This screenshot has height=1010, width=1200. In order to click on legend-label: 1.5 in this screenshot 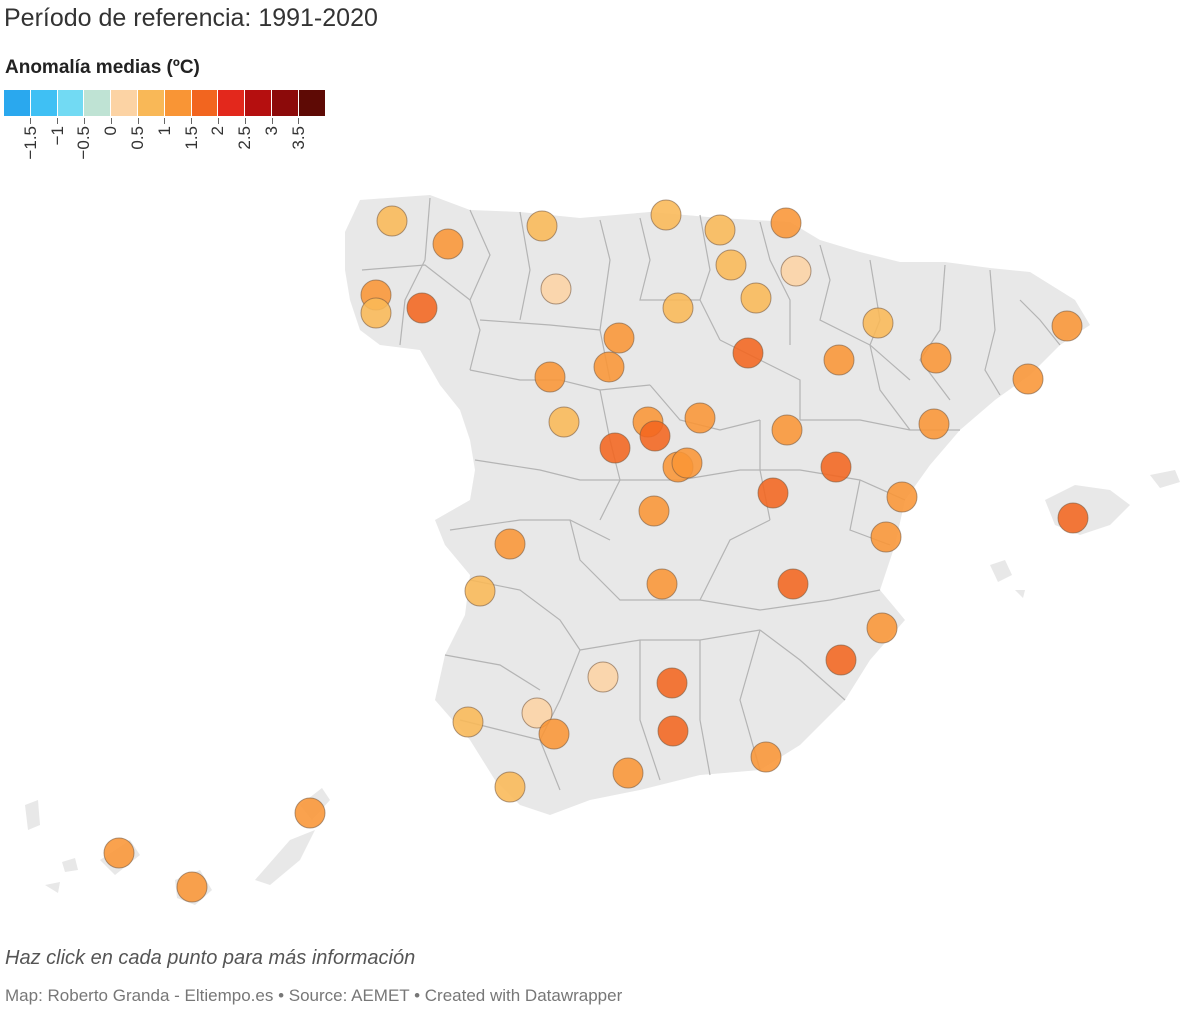, I will do `click(191, 138)`.